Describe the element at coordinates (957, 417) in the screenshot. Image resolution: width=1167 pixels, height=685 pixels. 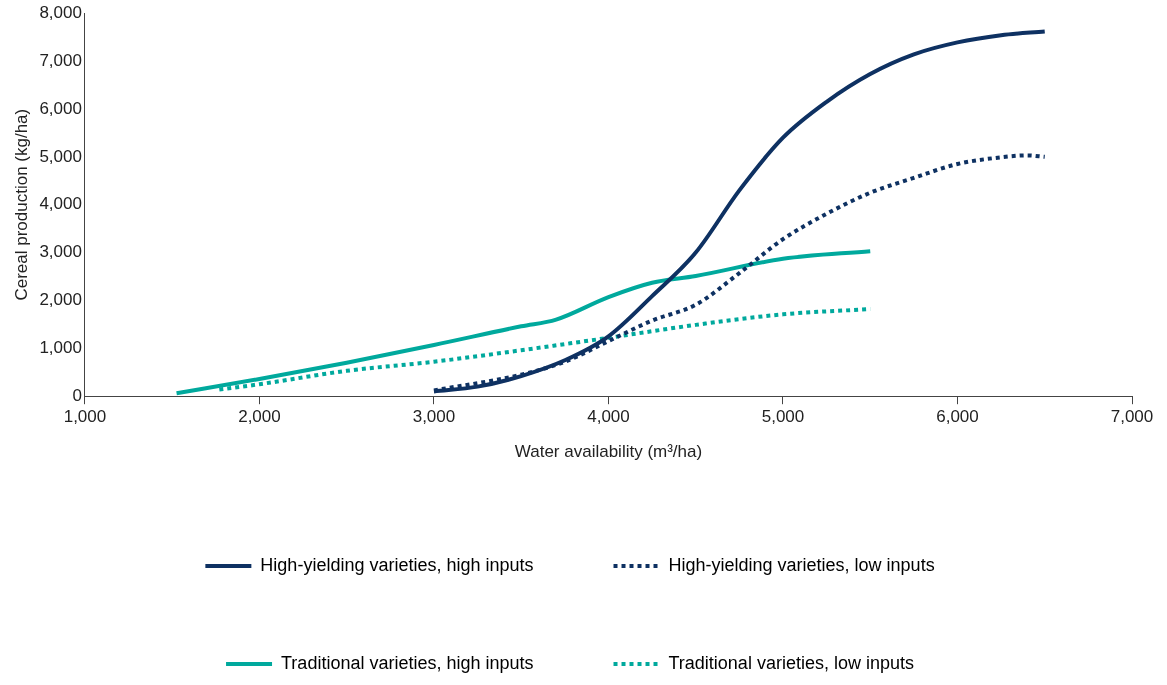
I see `x-tick-label: 6,000` at that location.